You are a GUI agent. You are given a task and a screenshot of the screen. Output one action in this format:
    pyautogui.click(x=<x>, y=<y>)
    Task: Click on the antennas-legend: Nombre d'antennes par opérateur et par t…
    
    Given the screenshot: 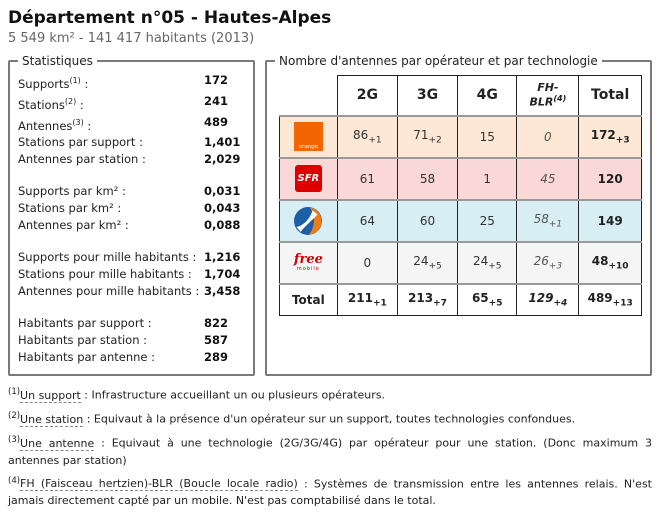 What is the action you would take?
    pyautogui.click(x=438, y=61)
    